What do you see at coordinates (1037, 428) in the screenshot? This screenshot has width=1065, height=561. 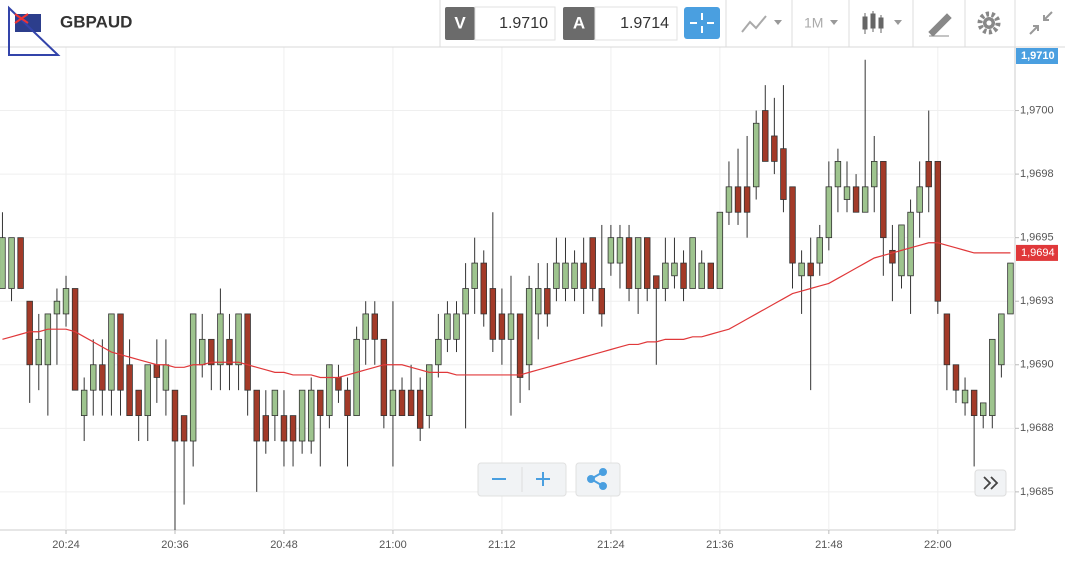 I see `y-tick-label: 1,9688` at bounding box center [1037, 428].